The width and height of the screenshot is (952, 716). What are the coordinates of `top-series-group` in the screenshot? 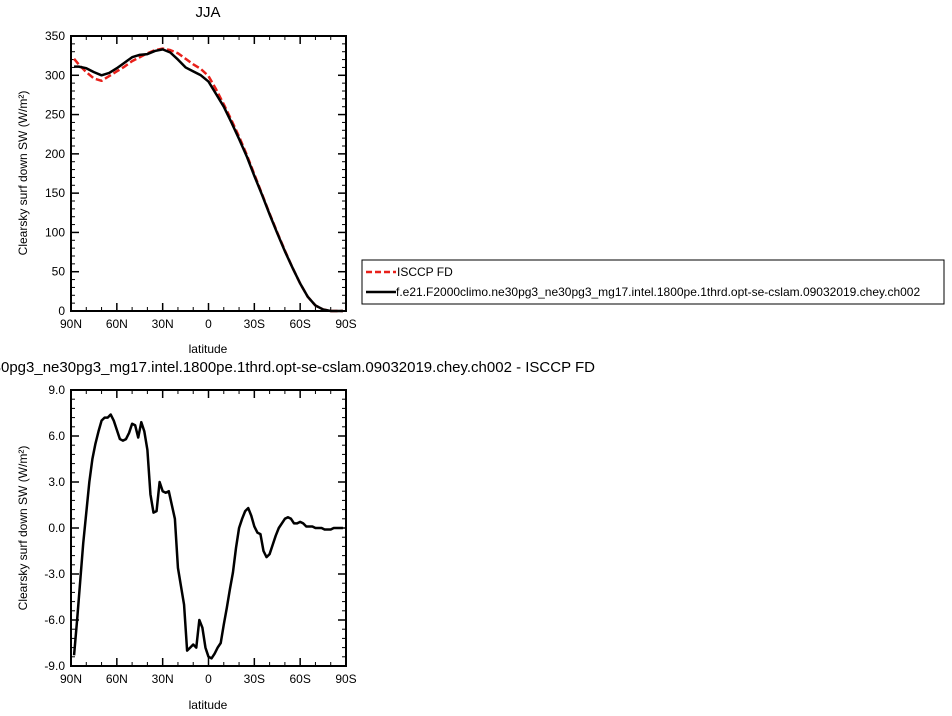 It's located at (208, 180).